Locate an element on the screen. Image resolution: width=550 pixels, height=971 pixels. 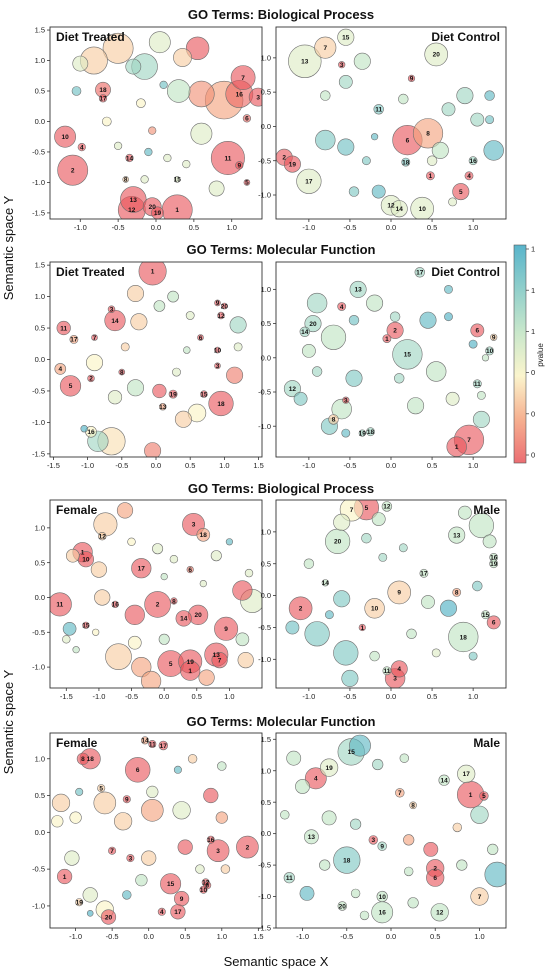
bubble-label: 7 is located at coordinates (352, 510).